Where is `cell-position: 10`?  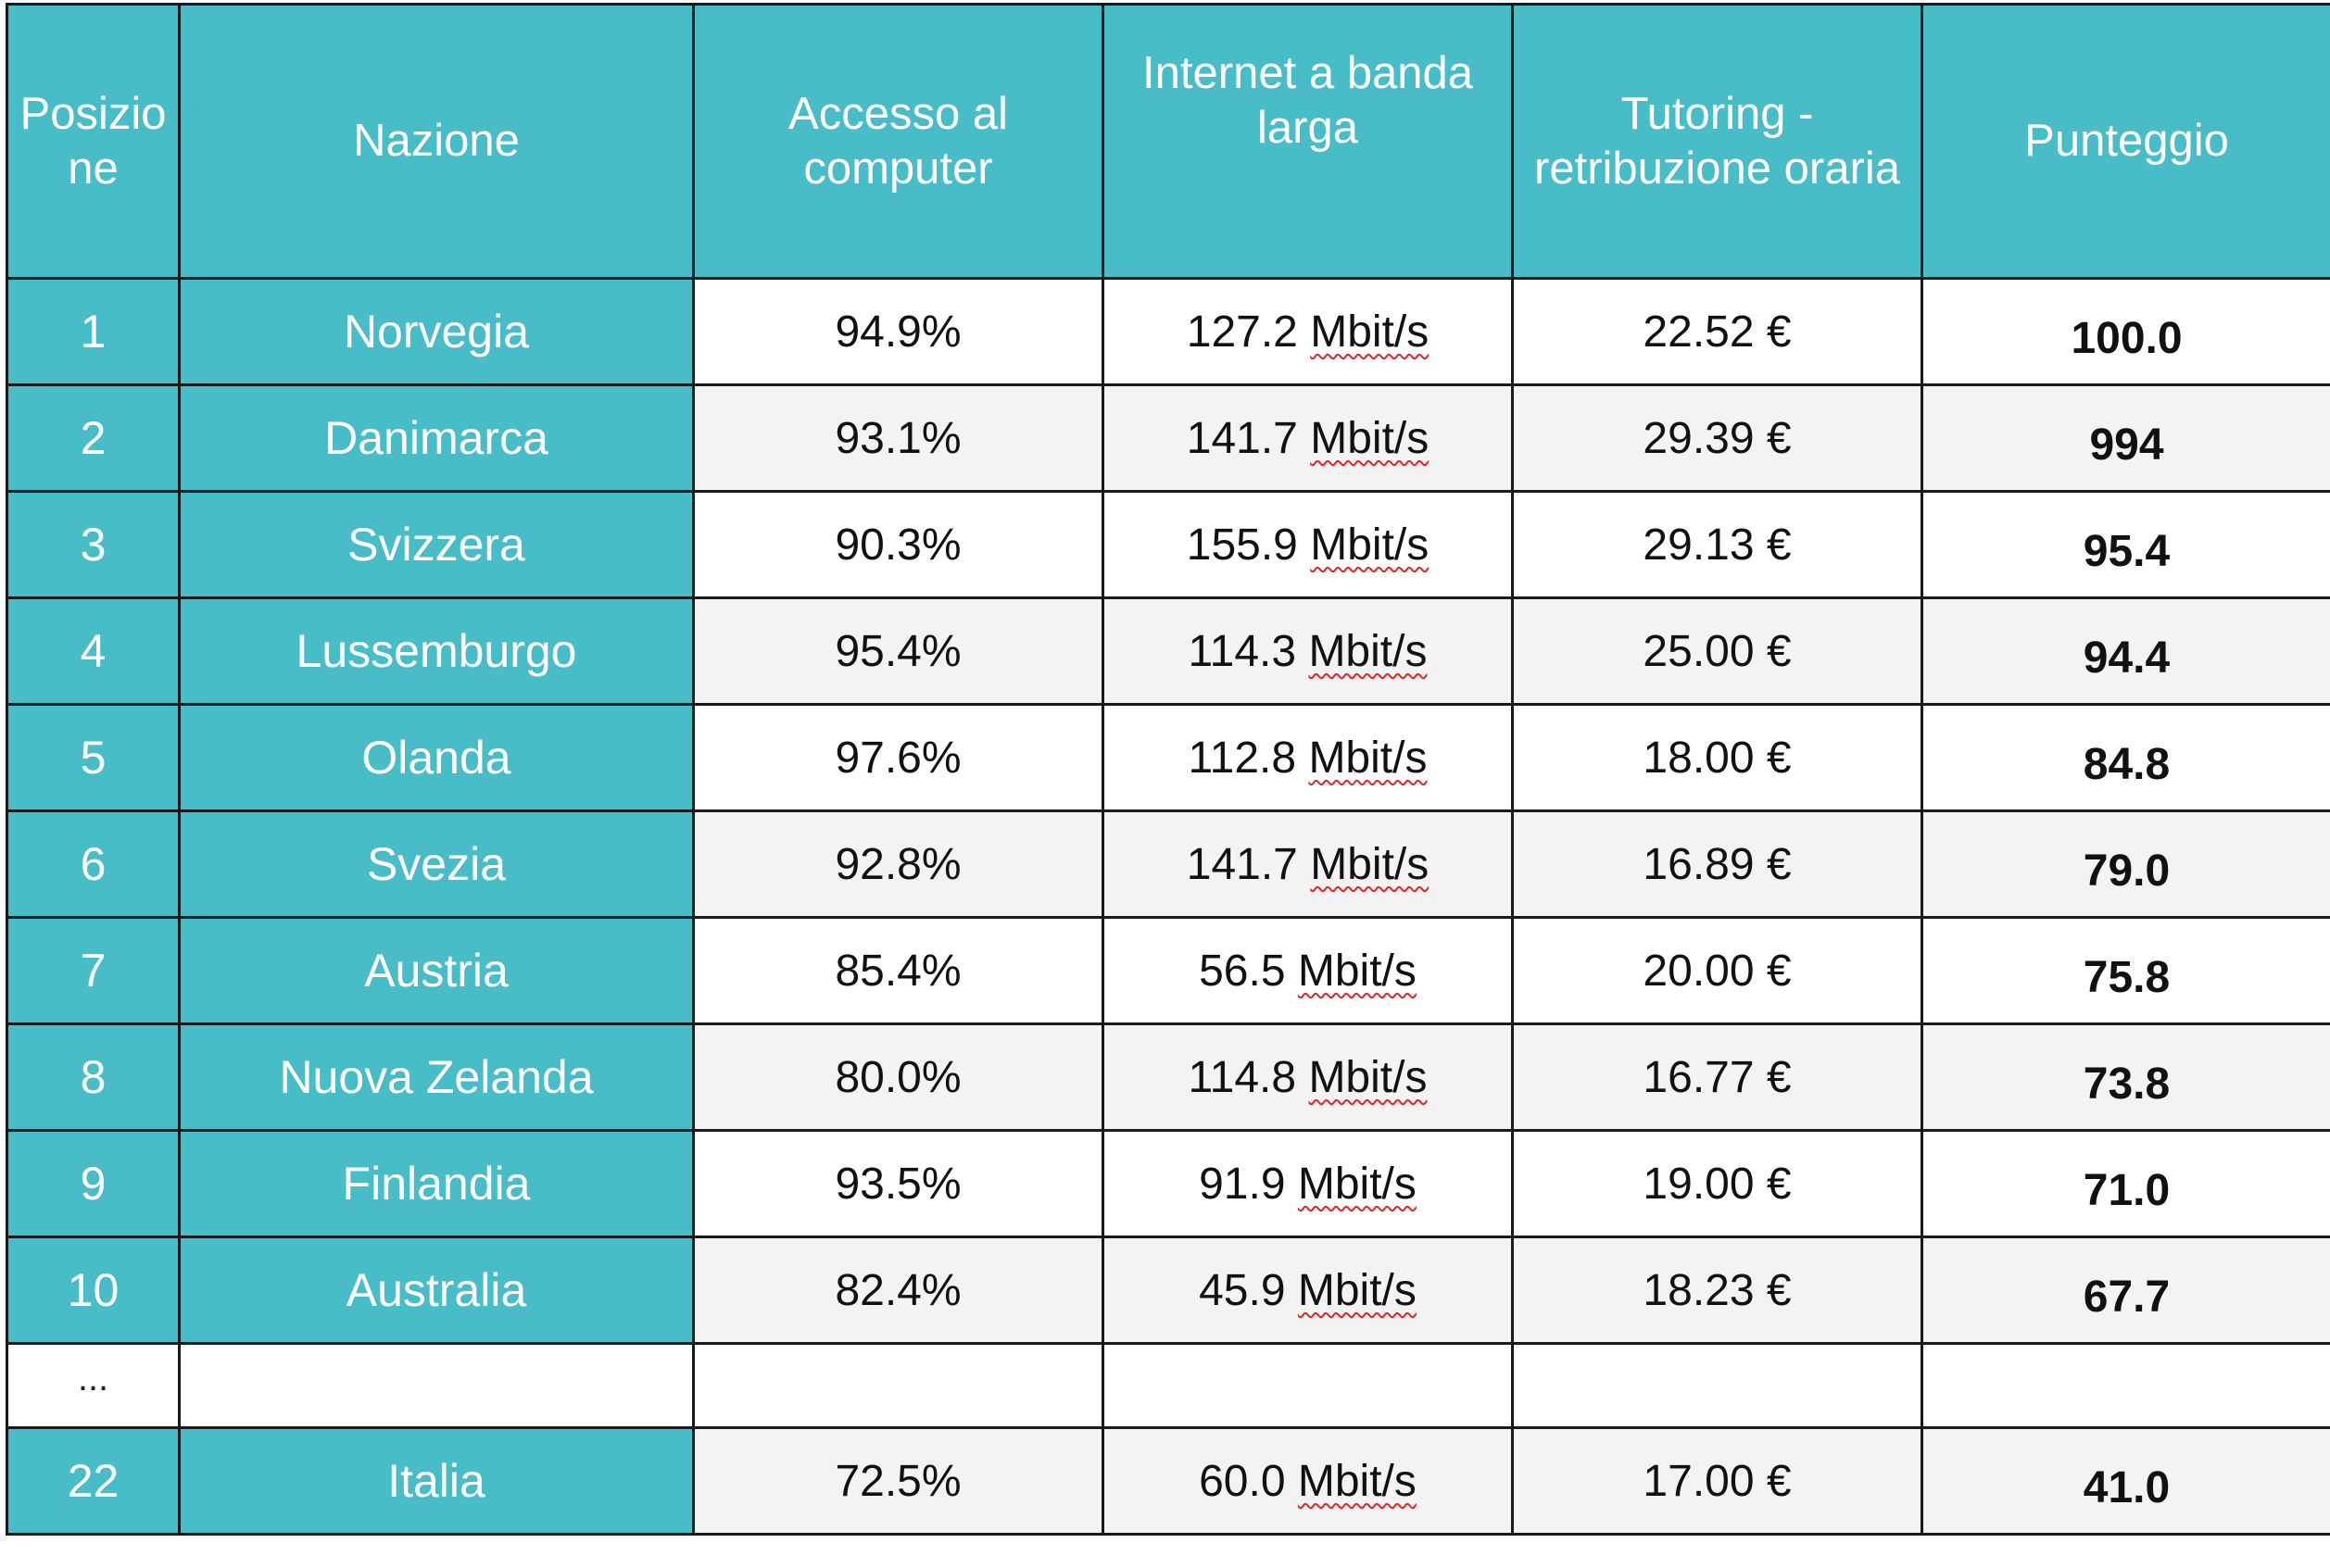
cell-position: 10 is located at coordinates (93, 1290).